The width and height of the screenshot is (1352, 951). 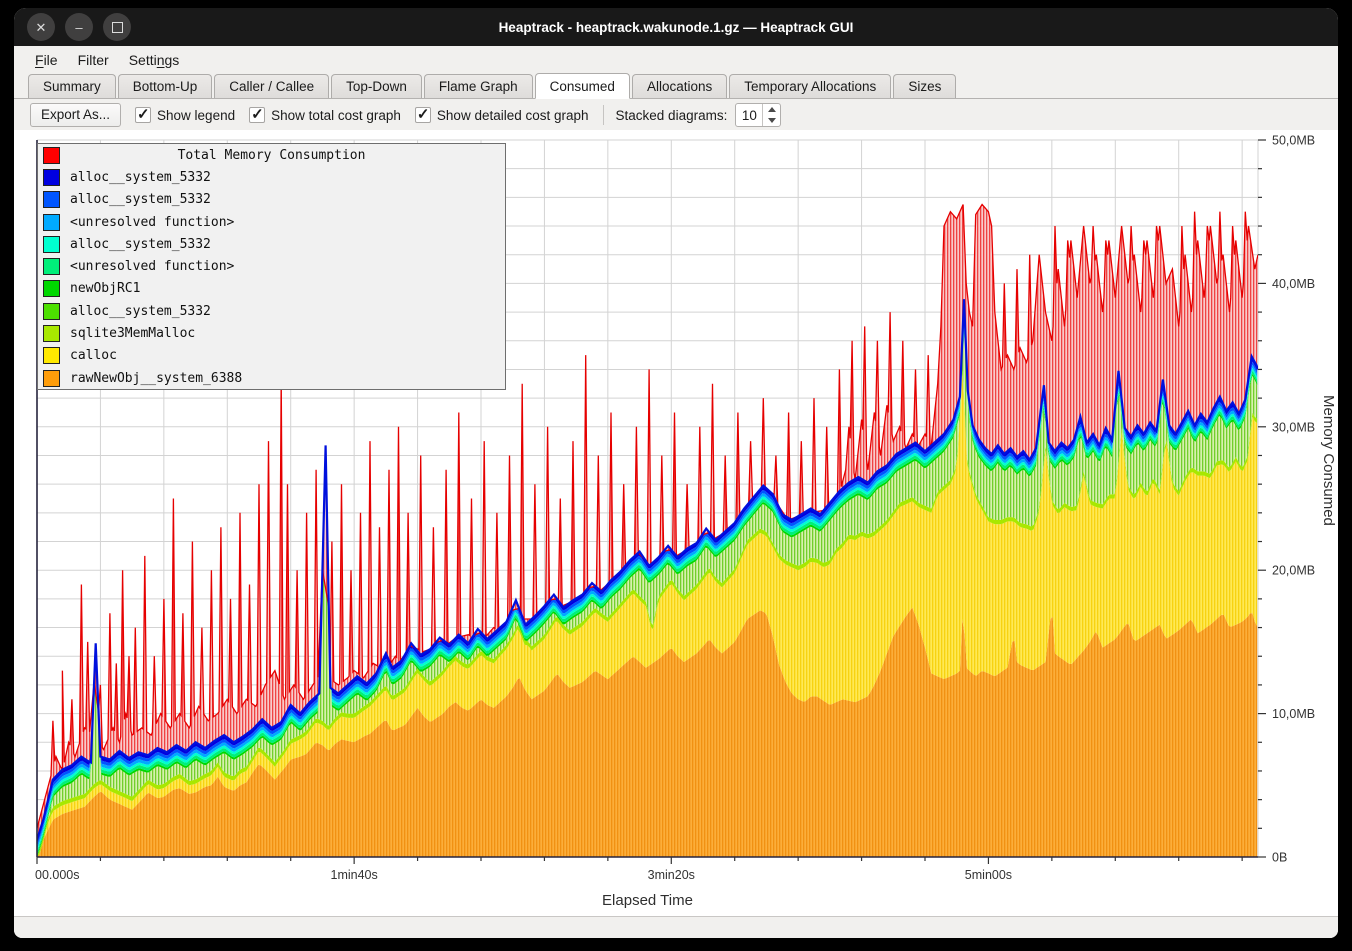 I want to click on x-axis-title: Elapsed Time, so click(x=647, y=900).